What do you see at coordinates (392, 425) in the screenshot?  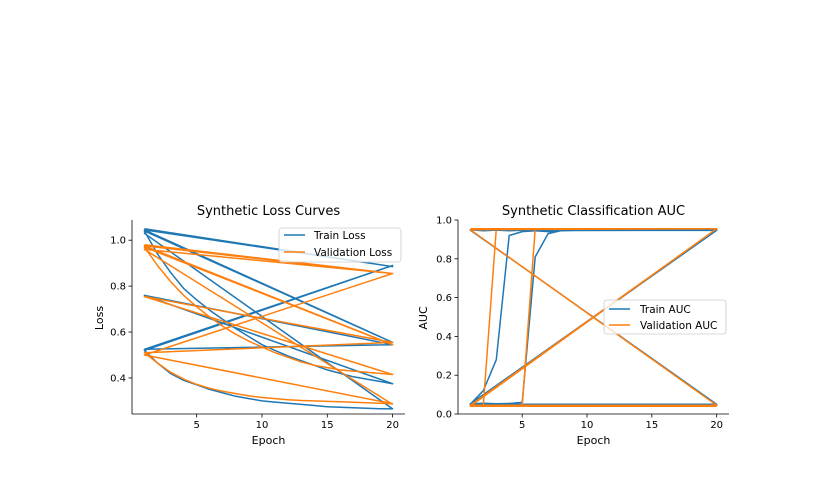 I see `loss-x-tick-label: 20` at bounding box center [392, 425].